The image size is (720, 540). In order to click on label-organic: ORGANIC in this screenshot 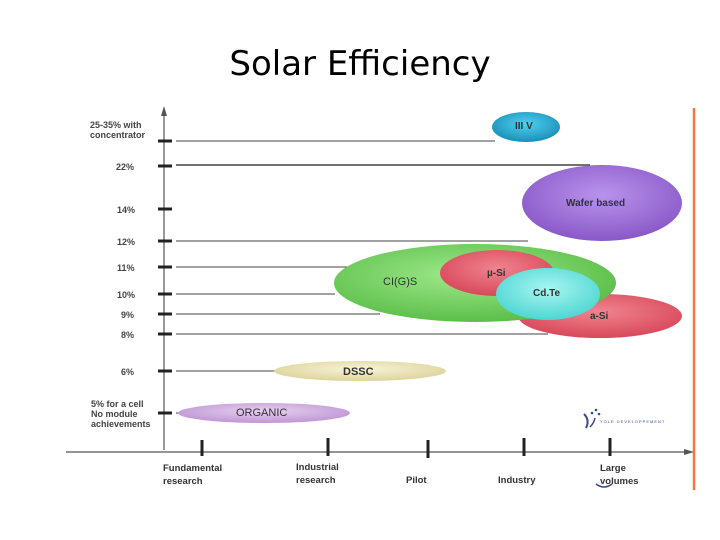, I will do `click(262, 413)`.